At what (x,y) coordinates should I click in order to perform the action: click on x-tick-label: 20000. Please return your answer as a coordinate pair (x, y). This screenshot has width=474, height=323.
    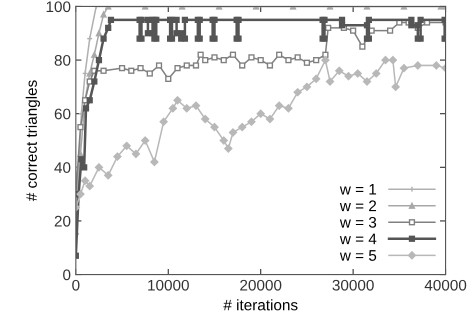
    Looking at the image, I should click on (261, 285).